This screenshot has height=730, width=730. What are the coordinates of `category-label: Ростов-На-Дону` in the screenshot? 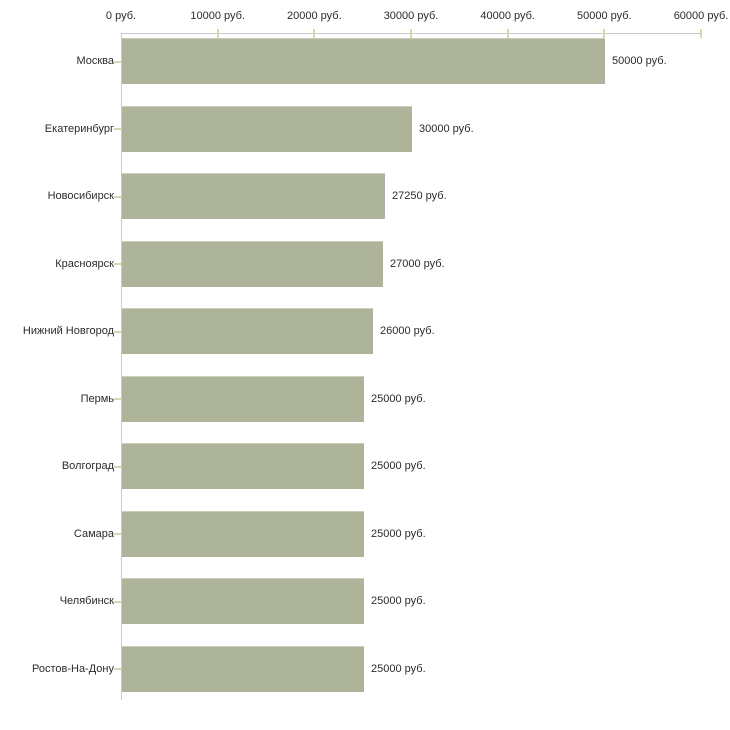 It's located at (72, 668).